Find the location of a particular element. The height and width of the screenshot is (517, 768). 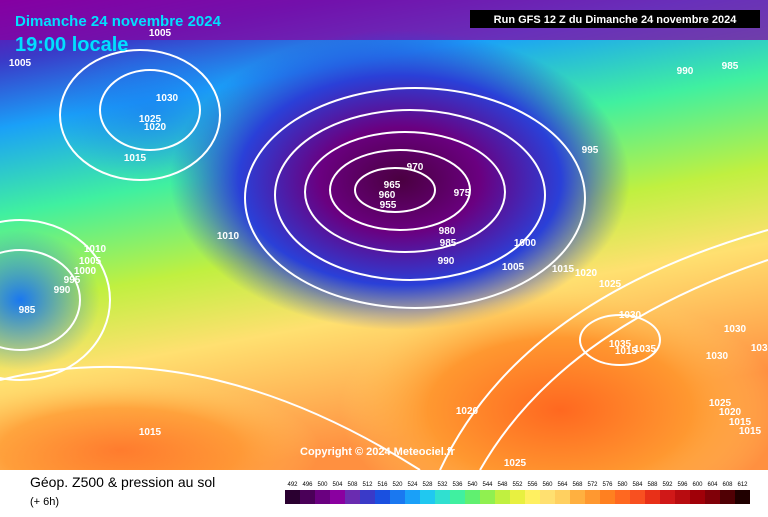

colorbar-label: 608 is located at coordinates (727, 485).